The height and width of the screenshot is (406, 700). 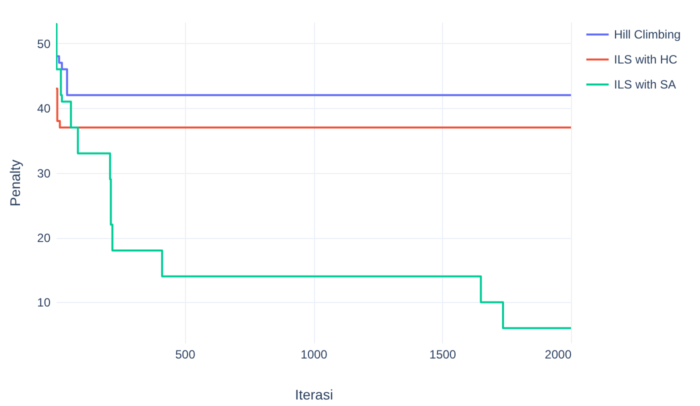 What do you see at coordinates (44, 303) in the screenshot?
I see `y-tick-label: 10` at bounding box center [44, 303].